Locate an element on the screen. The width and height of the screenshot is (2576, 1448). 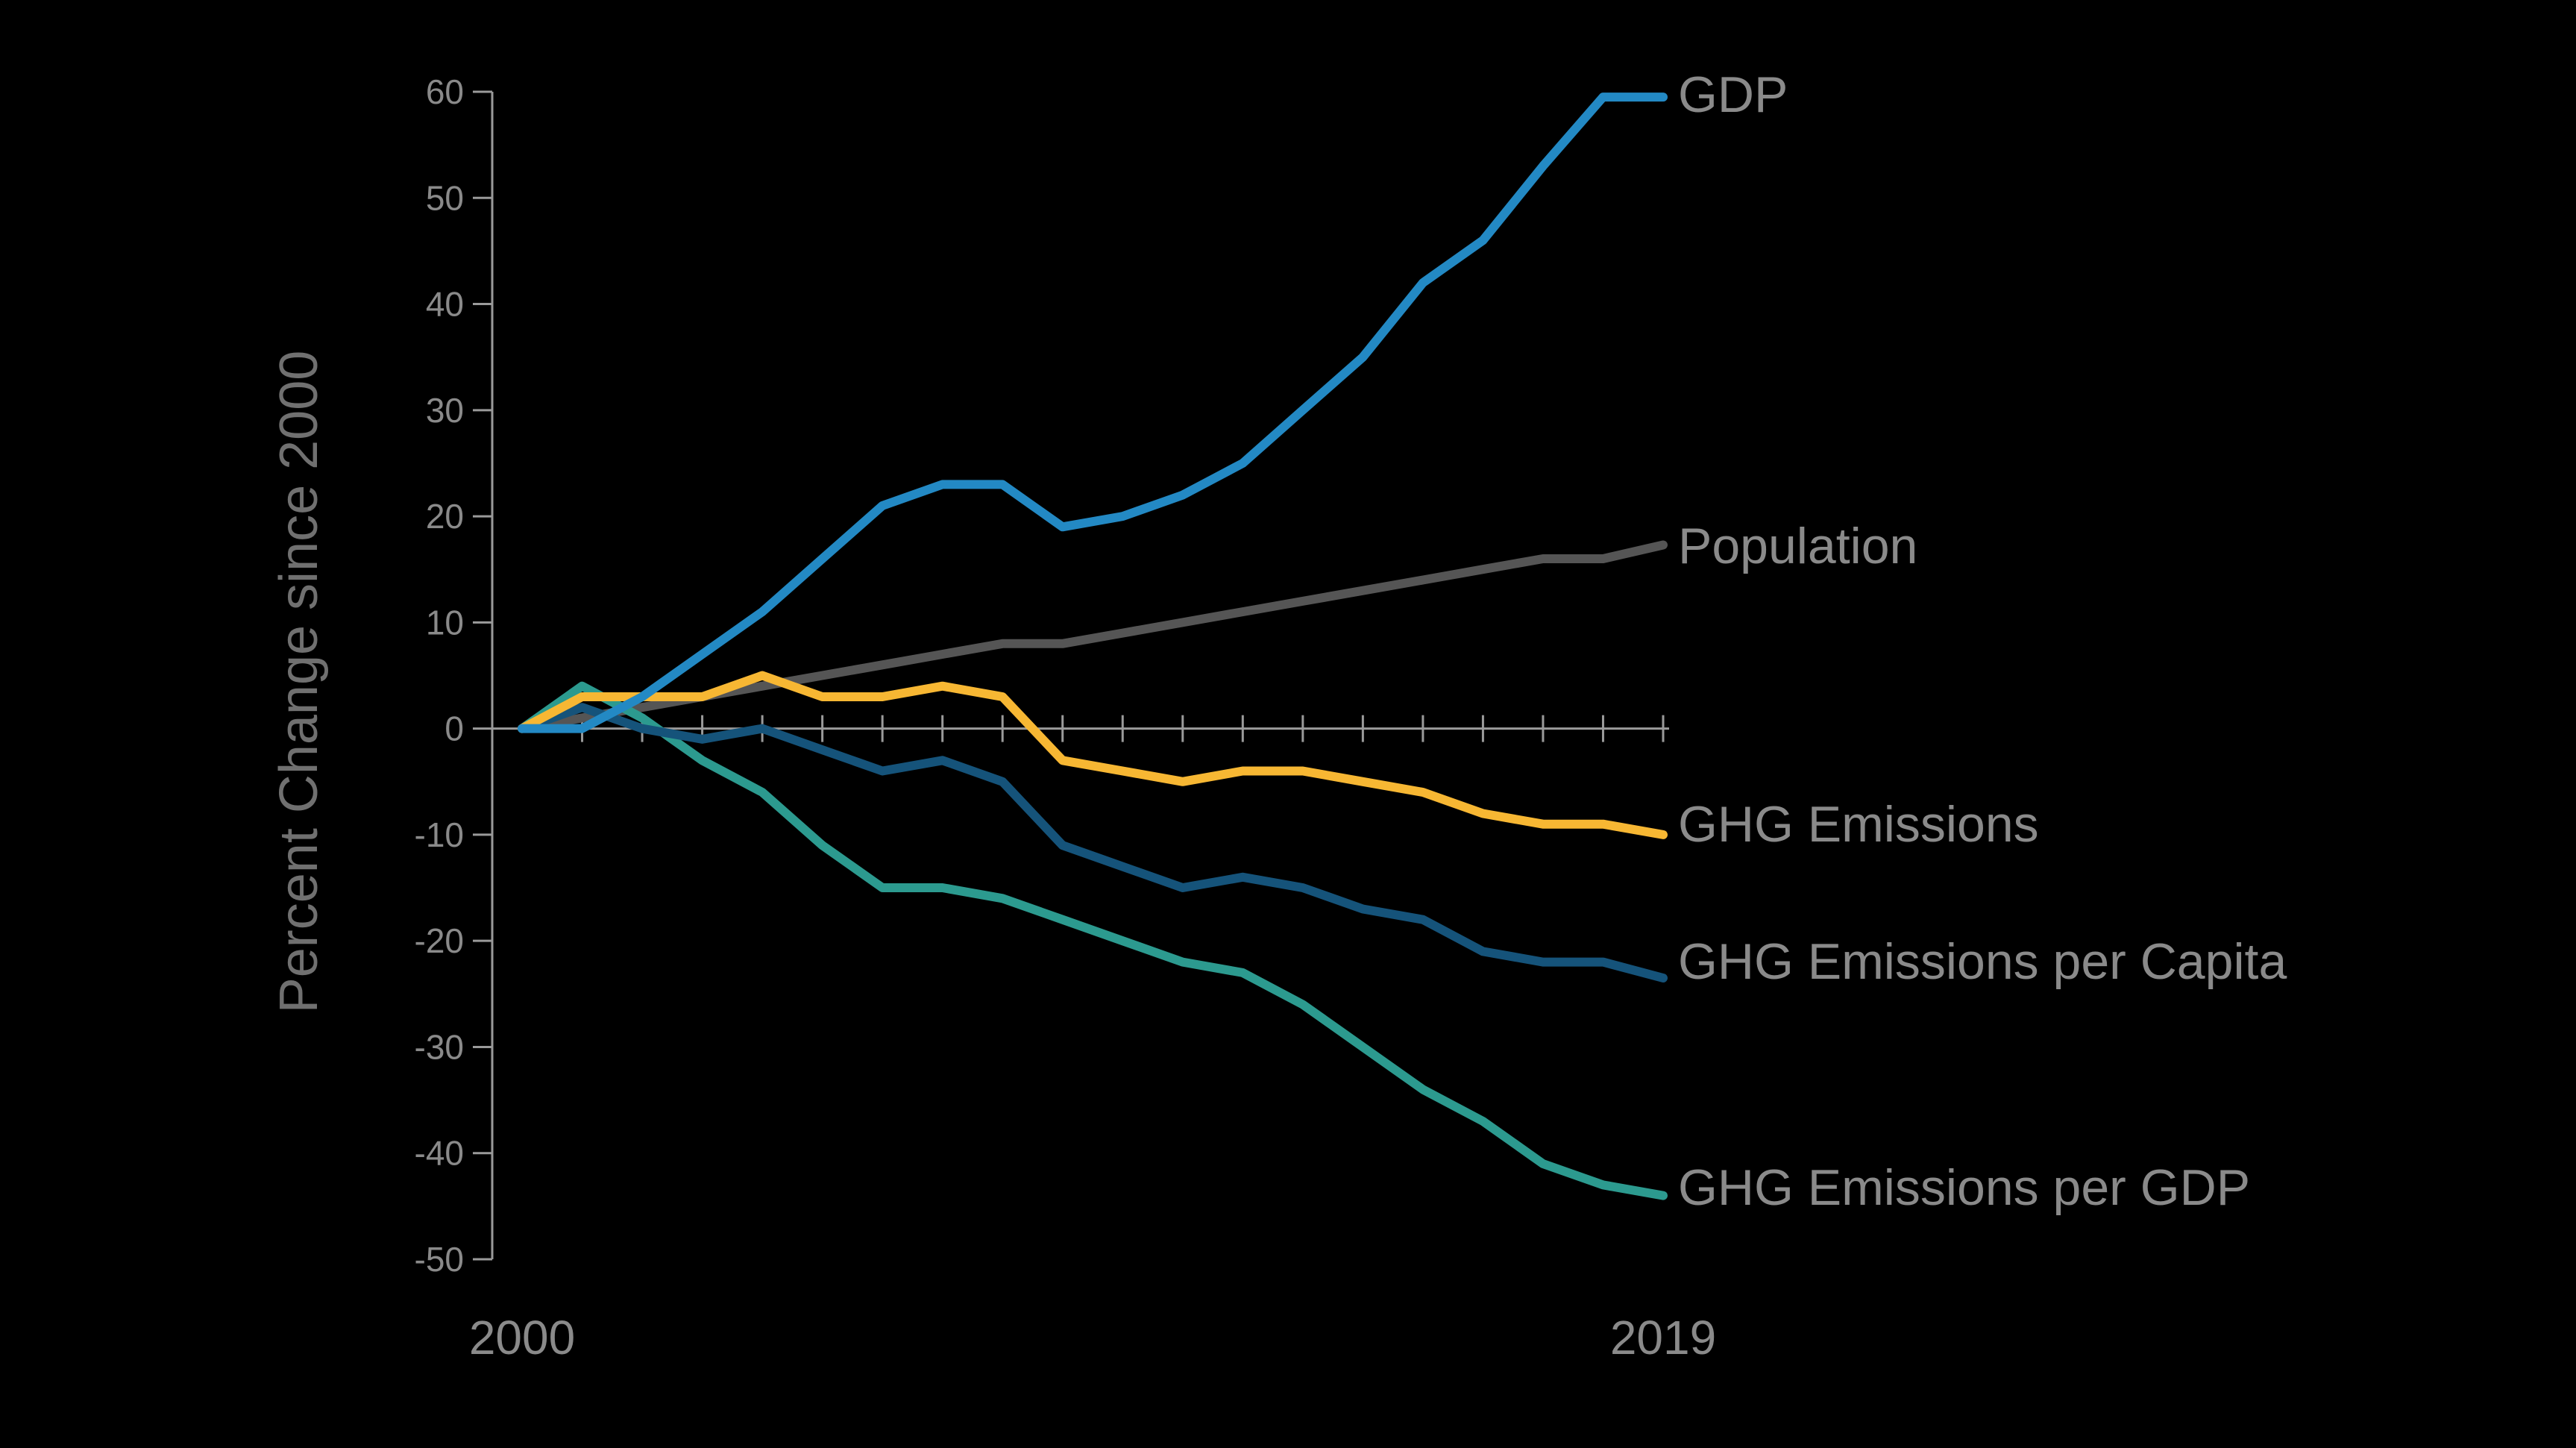
x-tick-label: 2000 is located at coordinates (522, 1337).